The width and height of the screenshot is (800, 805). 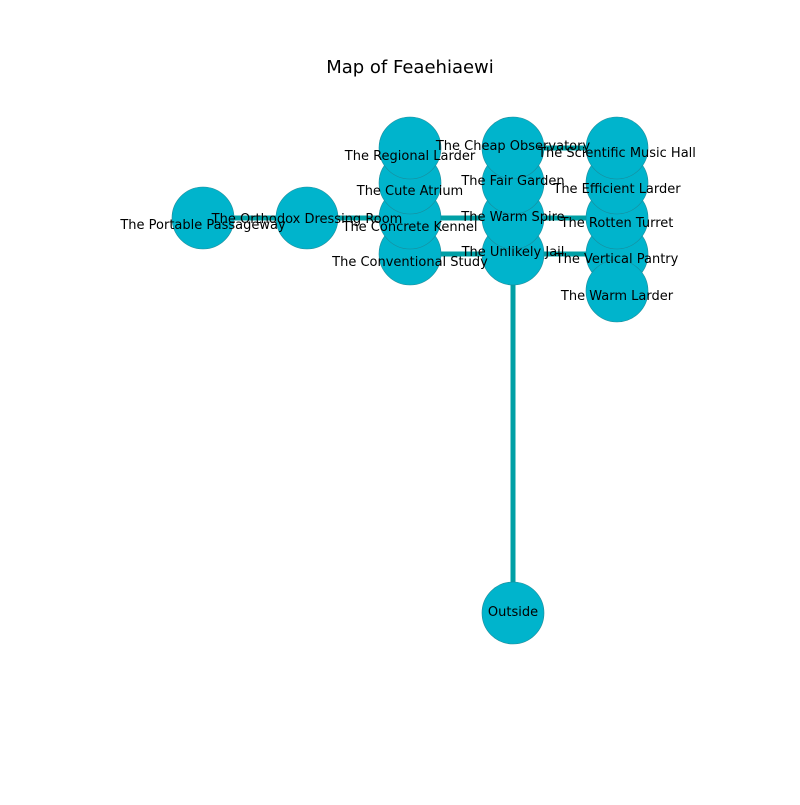 I want to click on node-label-scientific-music-hall: The Scientific Music Hall, so click(x=616, y=153).